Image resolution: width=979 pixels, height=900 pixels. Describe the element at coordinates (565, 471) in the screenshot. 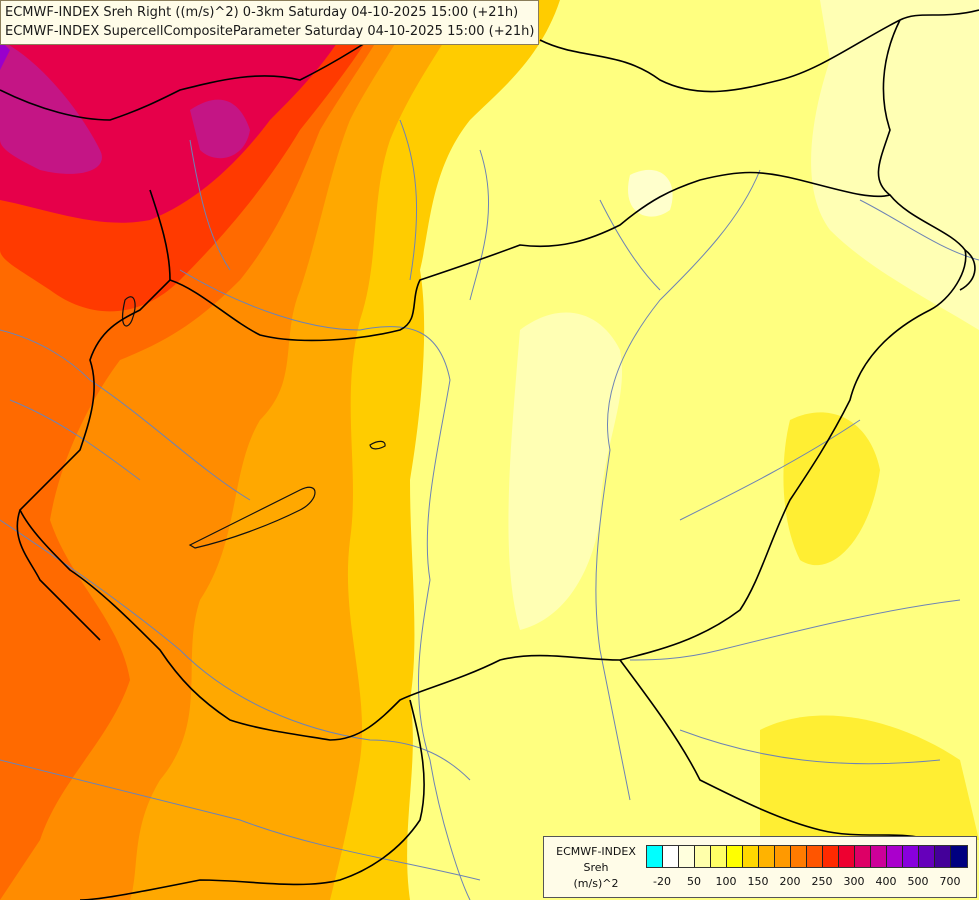

I see `field-pale-center` at that location.